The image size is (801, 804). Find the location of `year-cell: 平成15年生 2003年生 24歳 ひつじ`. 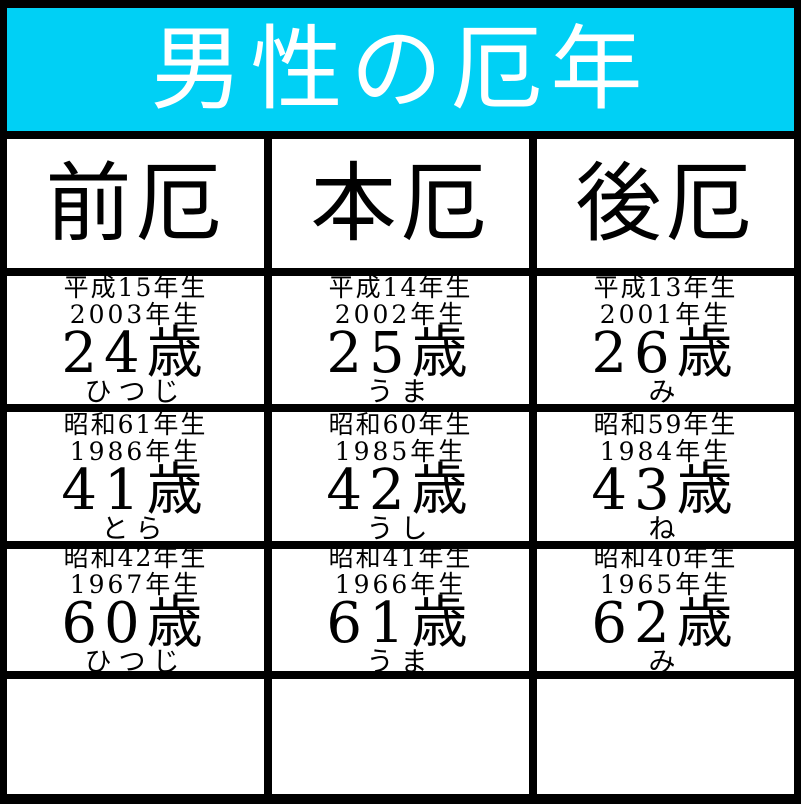

year-cell: 平成15年生 2003年生 24歳 ひつじ is located at coordinates (135, 340).